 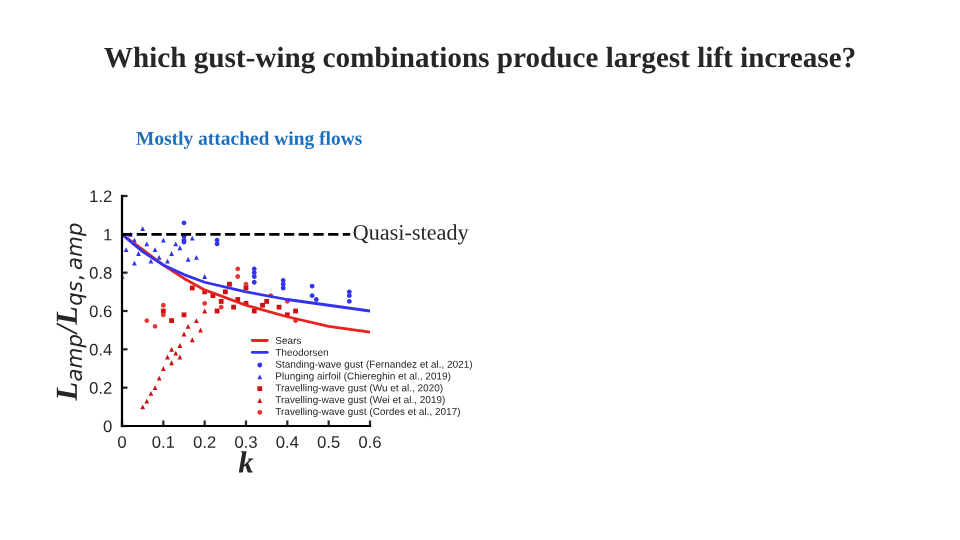 I want to click on y-tick-label: 0.4, so click(x=100, y=349).